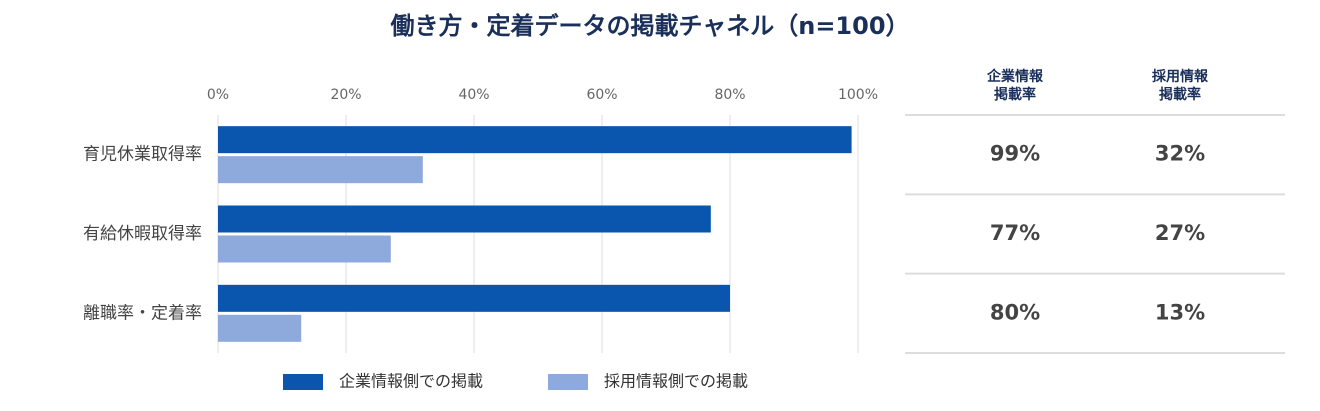  What do you see at coordinates (1180, 154) in the screenshot?
I see `table-value: 32%` at bounding box center [1180, 154].